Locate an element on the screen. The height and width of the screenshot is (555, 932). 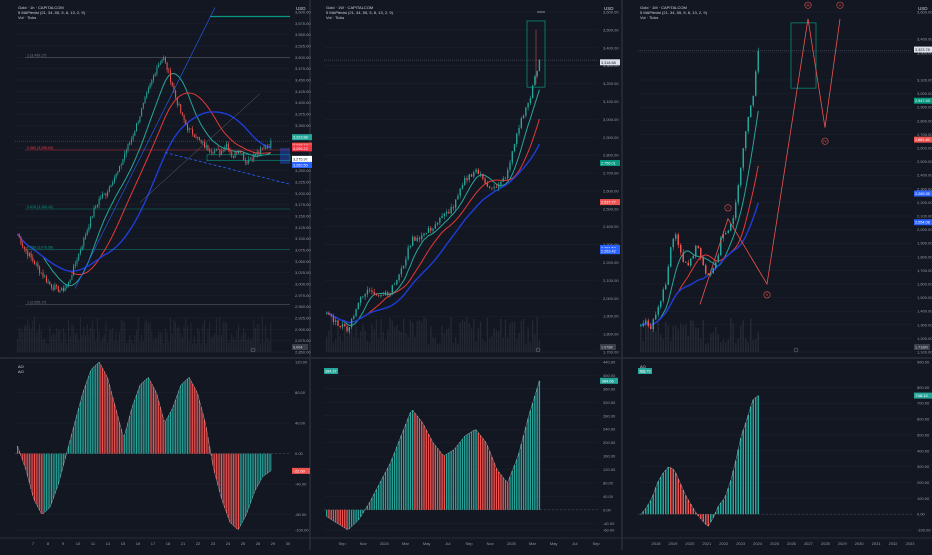
panel-1-osc-label-a: AO is located at coordinates (21, 366).